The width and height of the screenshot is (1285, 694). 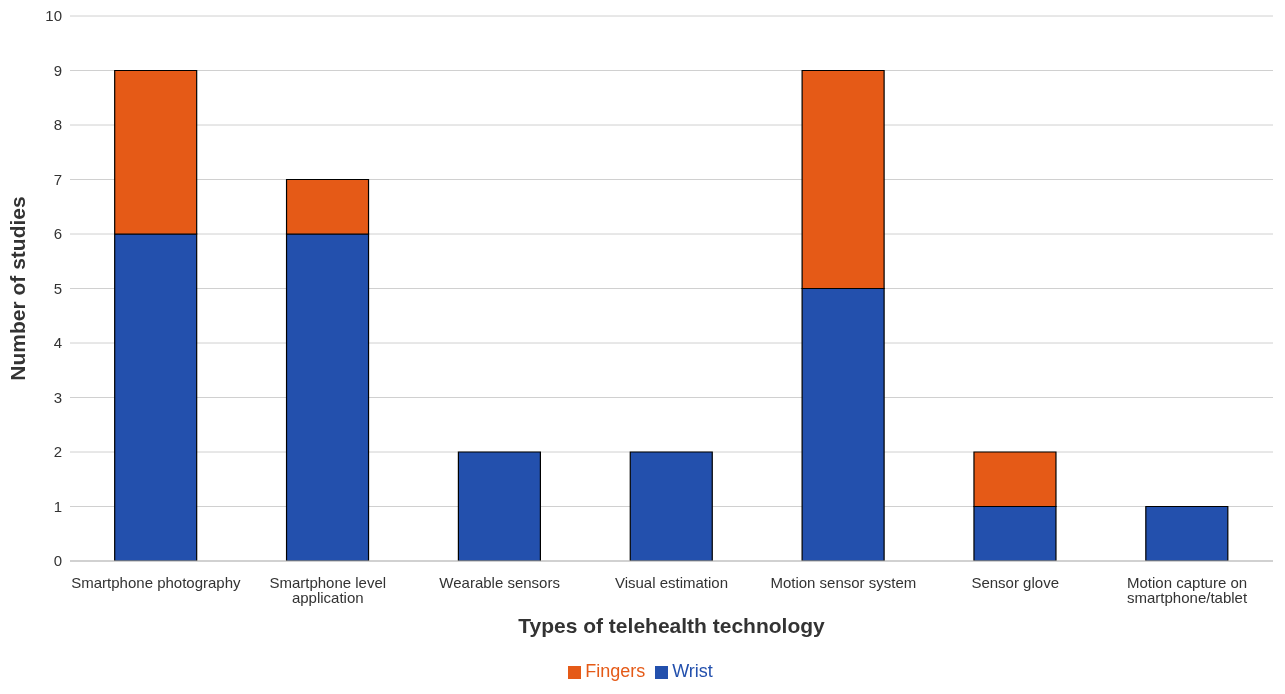 What do you see at coordinates (615, 671) in the screenshot?
I see `legend-label: Fingers` at bounding box center [615, 671].